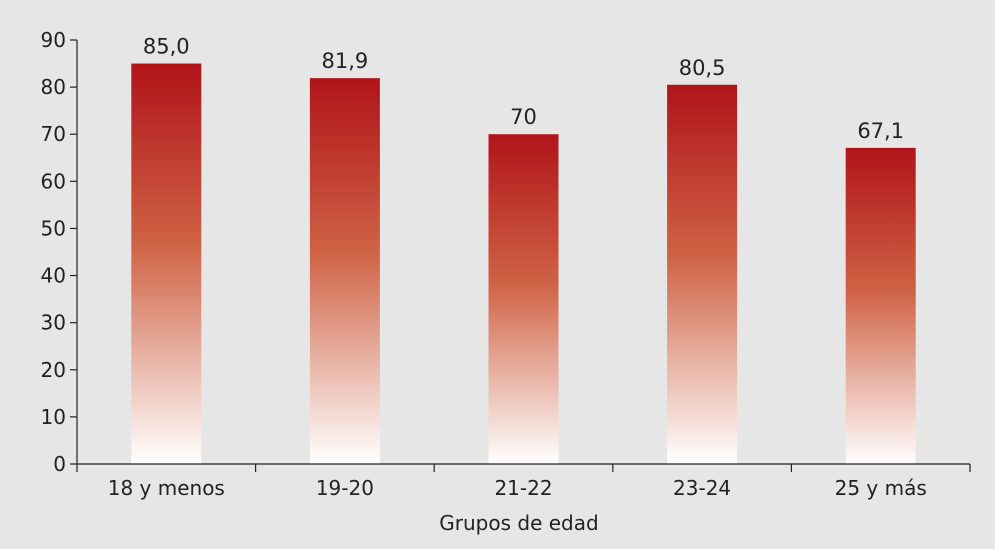 The height and width of the screenshot is (549, 995). Describe the element at coordinates (53, 87) in the screenshot. I see `y-tick-label-8: 80` at that location.